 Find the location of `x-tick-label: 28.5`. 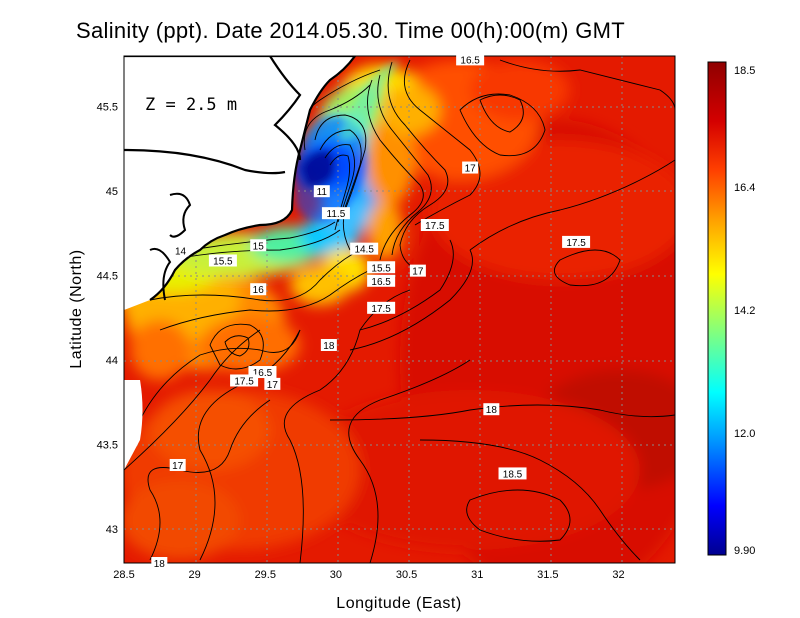

x-tick-label: 28.5 is located at coordinates (123, 575).